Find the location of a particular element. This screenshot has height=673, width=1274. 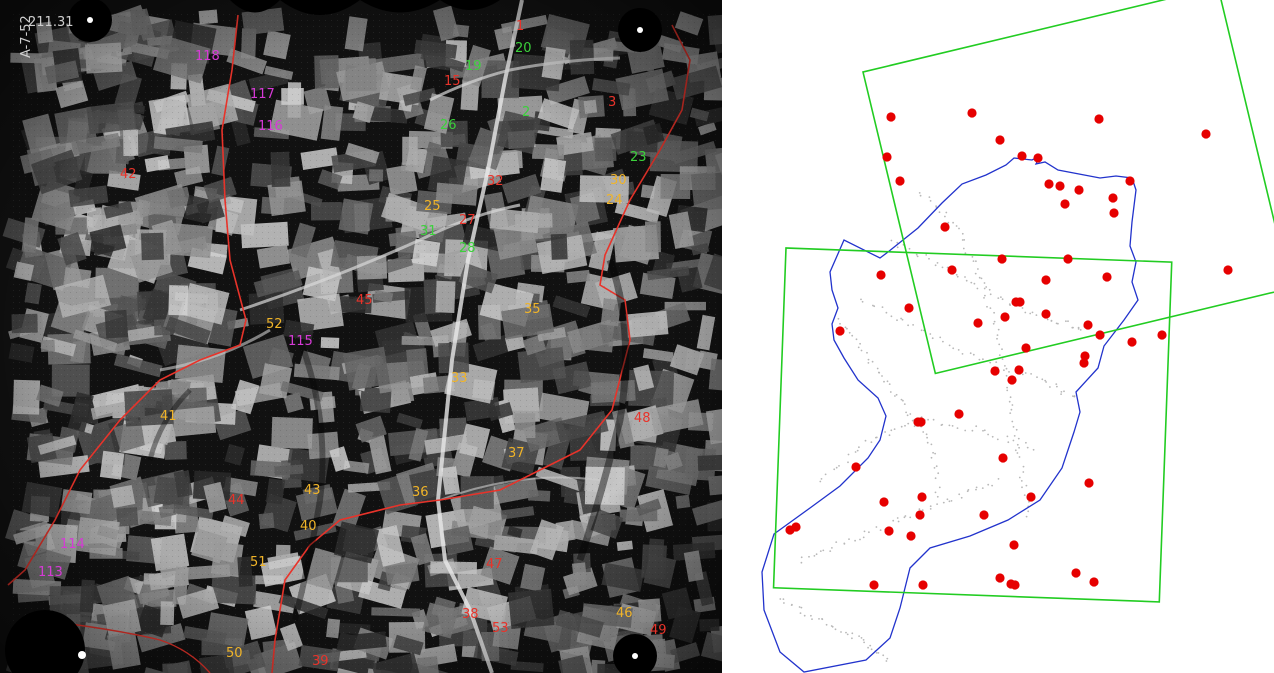

point-label-37: 37 is located at coordinates (516, 453).